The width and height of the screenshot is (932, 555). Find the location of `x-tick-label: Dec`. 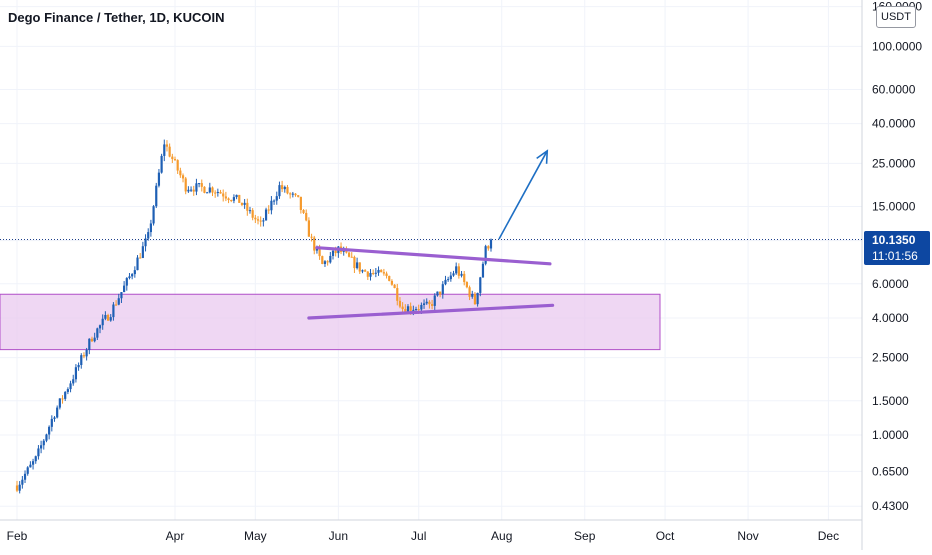

x-tick-label: Dec is located at coordinates (828, 536).